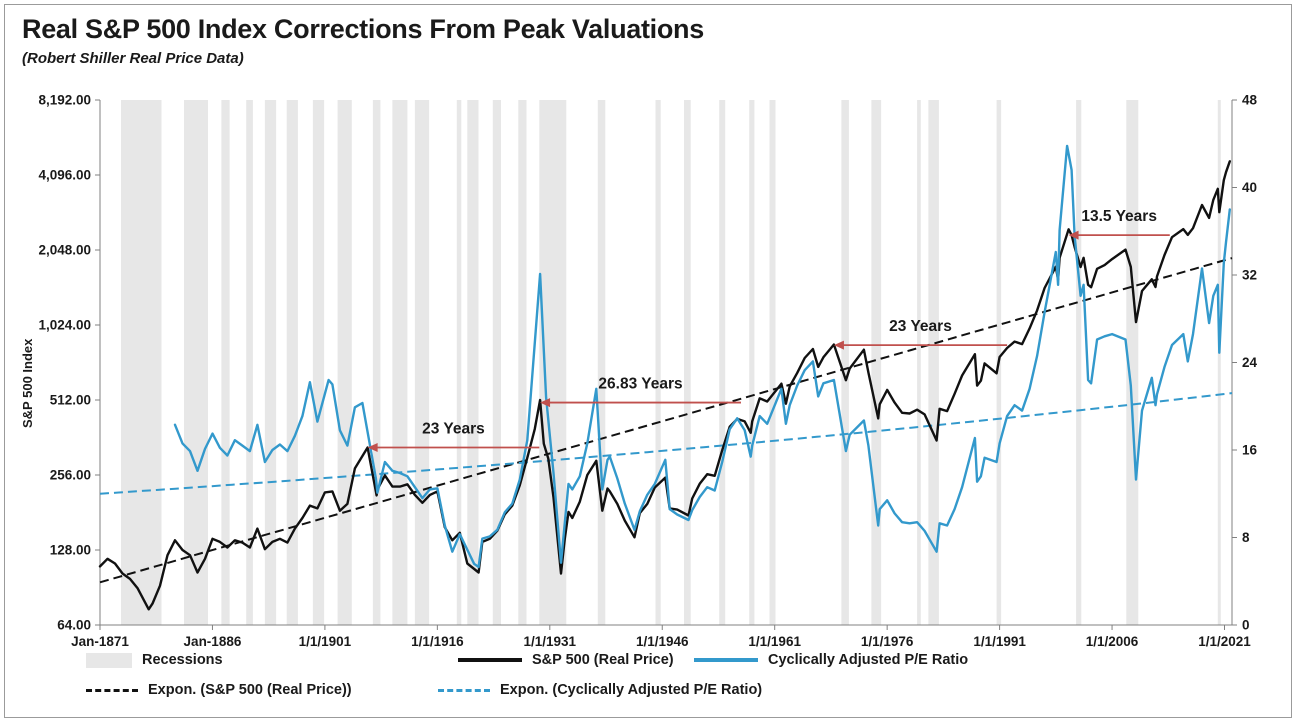 Image resolution: width=1296 pixels, height=722 pixels. What do you see at coordinates (726, 660) in the screenshot?
I see `legend-swatch-cape` at bounding box center [726, 660].